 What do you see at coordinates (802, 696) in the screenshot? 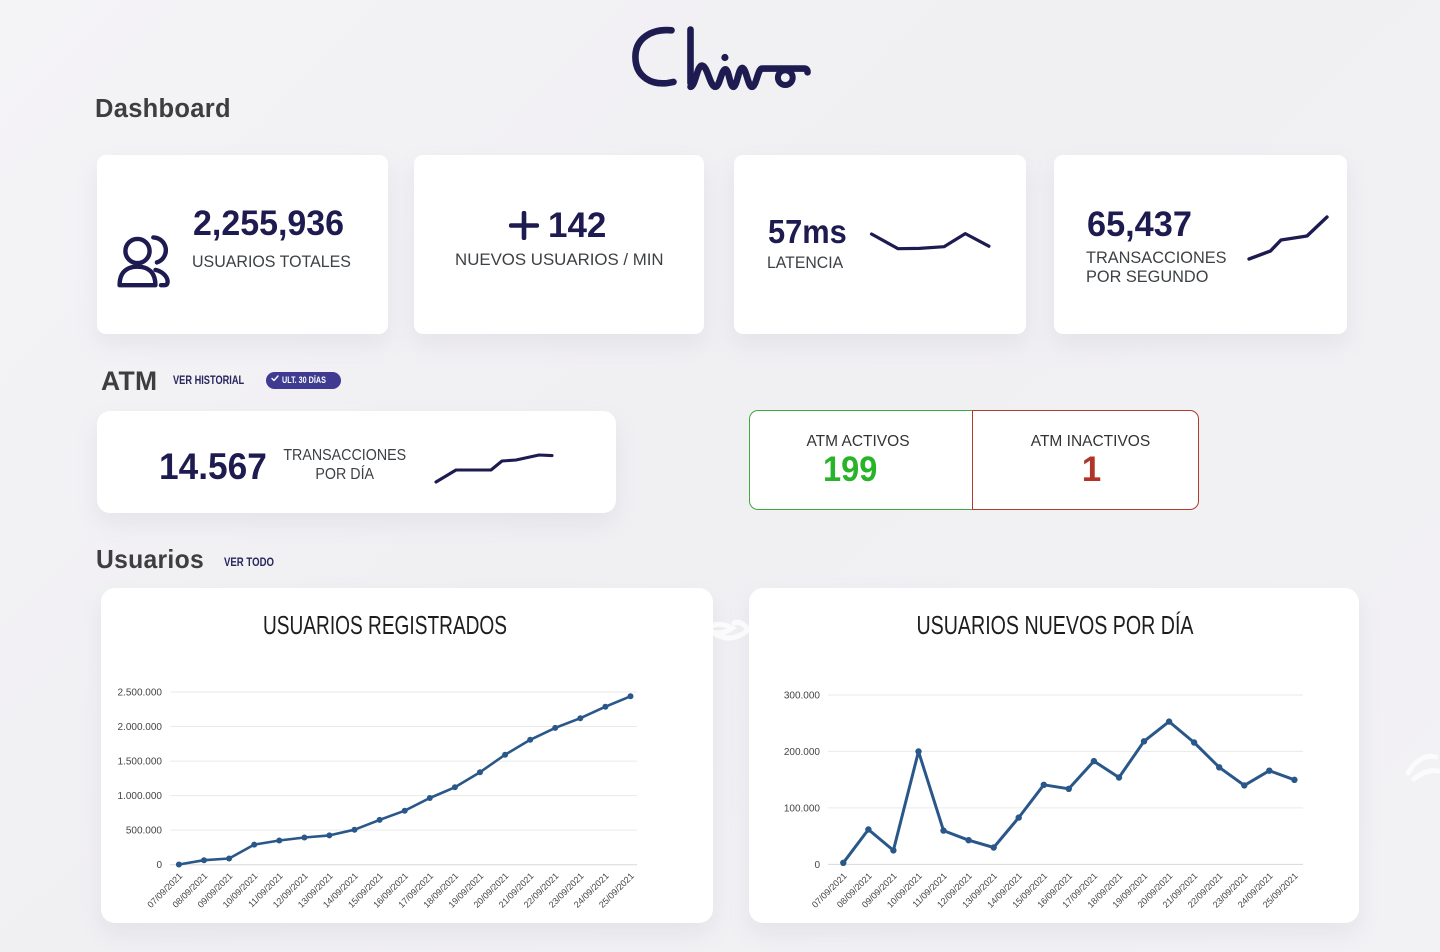
I see `svg-text: 300.000` at bounding box center [802, 696].